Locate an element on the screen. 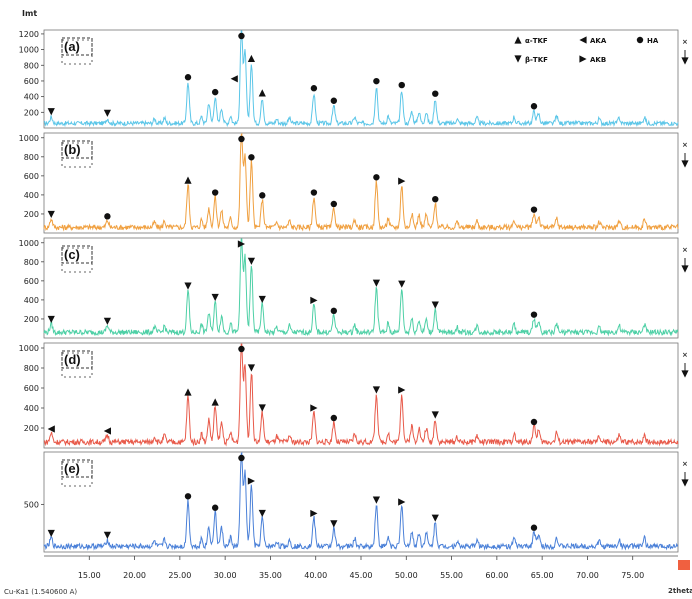 The width and height of the screenshot is (692, 599). x-tick-label: 65.00 is located at coordinates (542, 575).